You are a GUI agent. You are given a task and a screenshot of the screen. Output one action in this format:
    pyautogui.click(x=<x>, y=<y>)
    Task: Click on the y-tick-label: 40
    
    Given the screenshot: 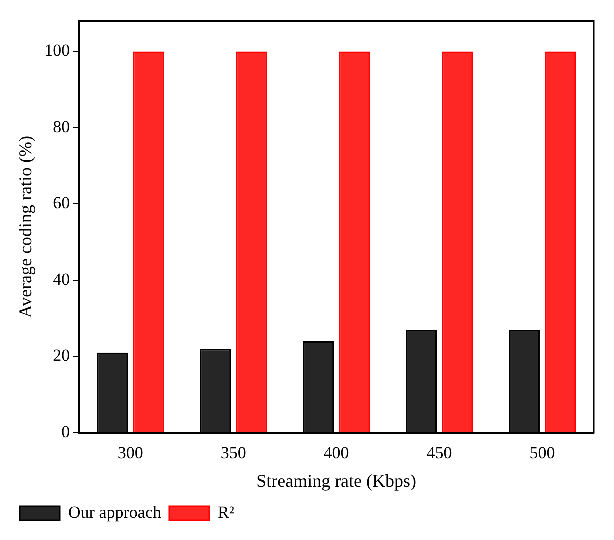 What is the action you would take?
    pyautogui.click(x=61, y=279)
    